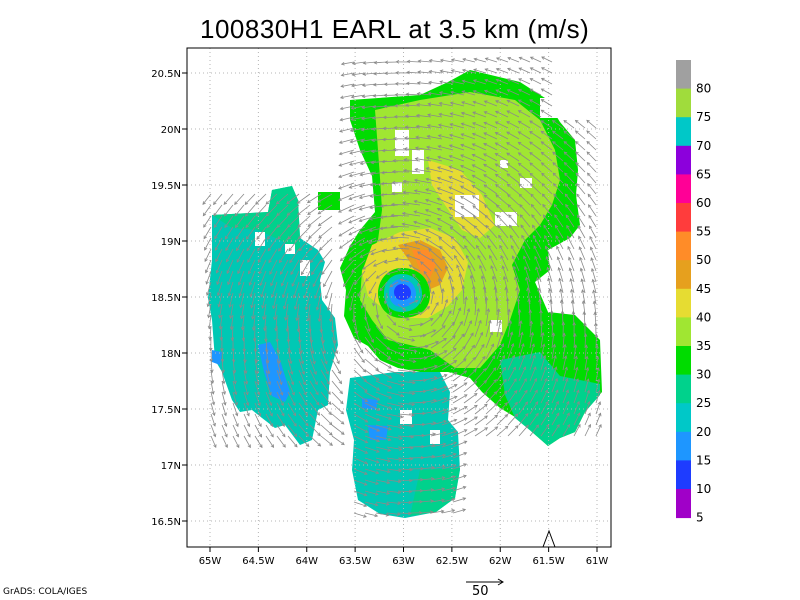 This screenshot has height=600, width=800. What do you see at coordinates (500, 561) in the screenshot?
I see `x-tick-label: 62W` at bounding box center [500, 561].